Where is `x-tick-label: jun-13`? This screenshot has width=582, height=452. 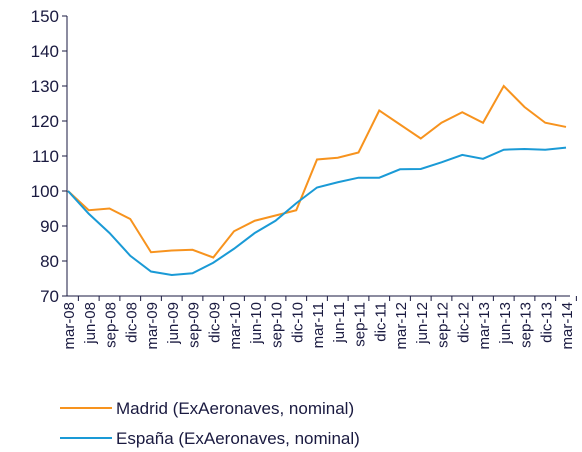
x-tick-label: jun-13 is located at coordinates (505, 323).